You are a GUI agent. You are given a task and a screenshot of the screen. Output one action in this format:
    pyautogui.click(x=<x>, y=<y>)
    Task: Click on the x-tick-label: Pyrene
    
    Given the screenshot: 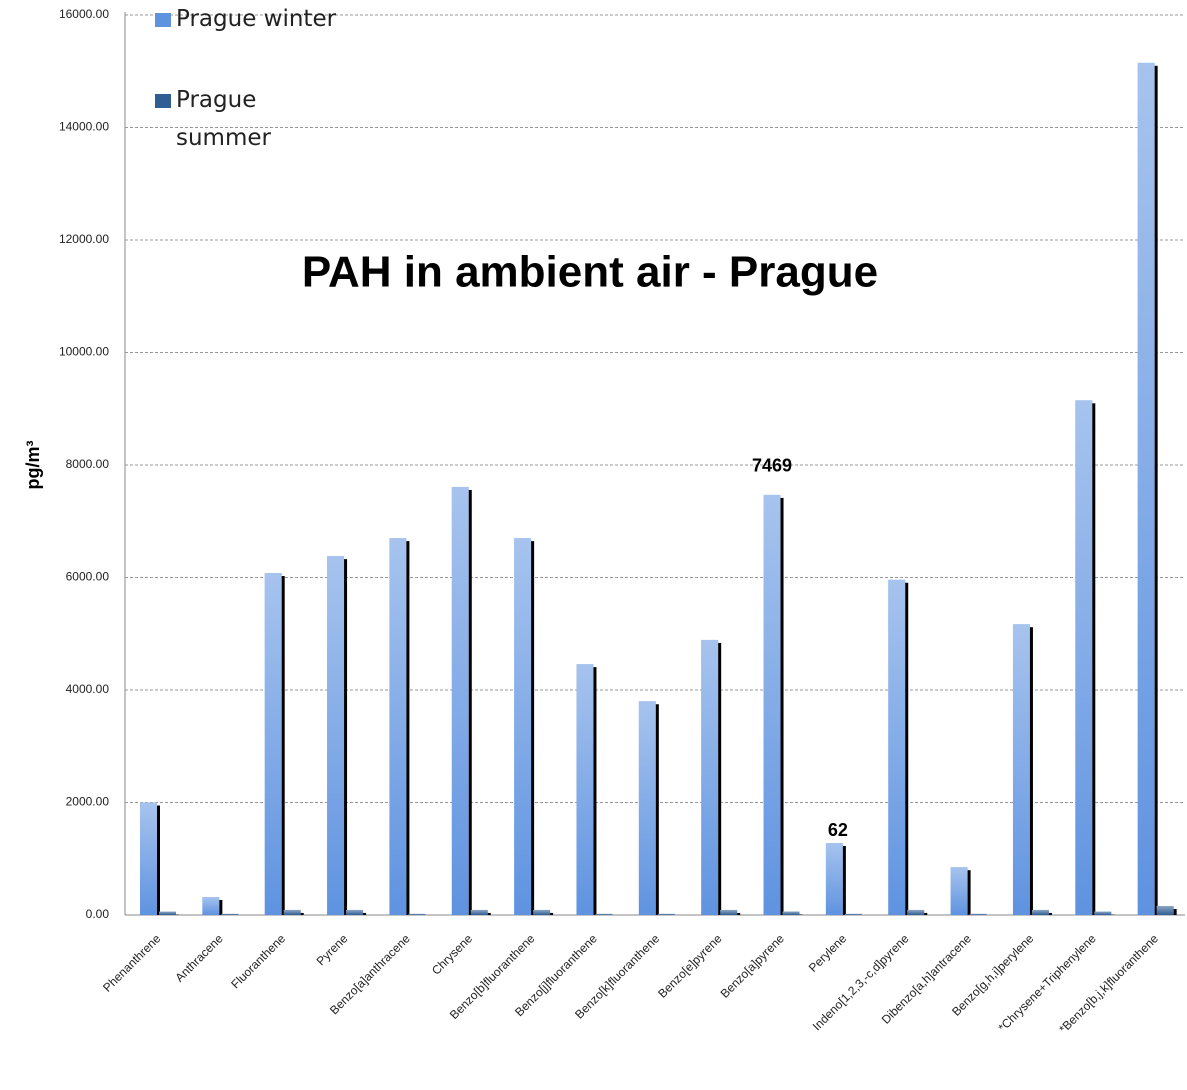 What is the action you would take?
    pyautogui.click(x=332, y=949)
    